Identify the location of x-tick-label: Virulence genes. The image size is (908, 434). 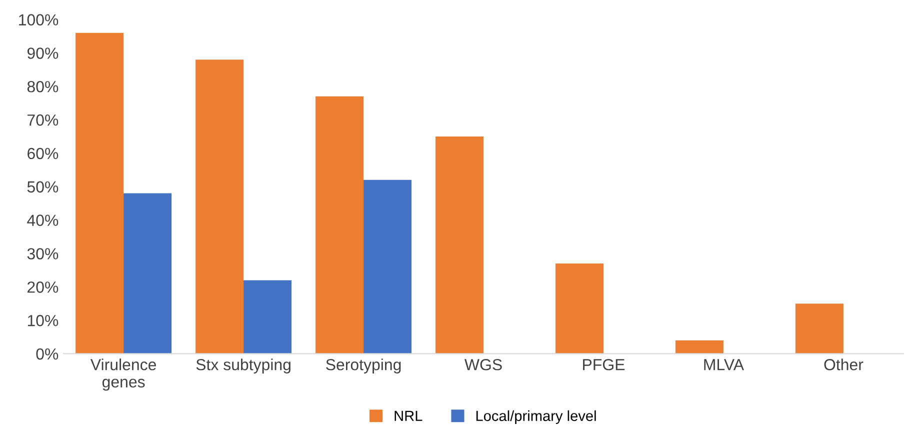
(123, 374).